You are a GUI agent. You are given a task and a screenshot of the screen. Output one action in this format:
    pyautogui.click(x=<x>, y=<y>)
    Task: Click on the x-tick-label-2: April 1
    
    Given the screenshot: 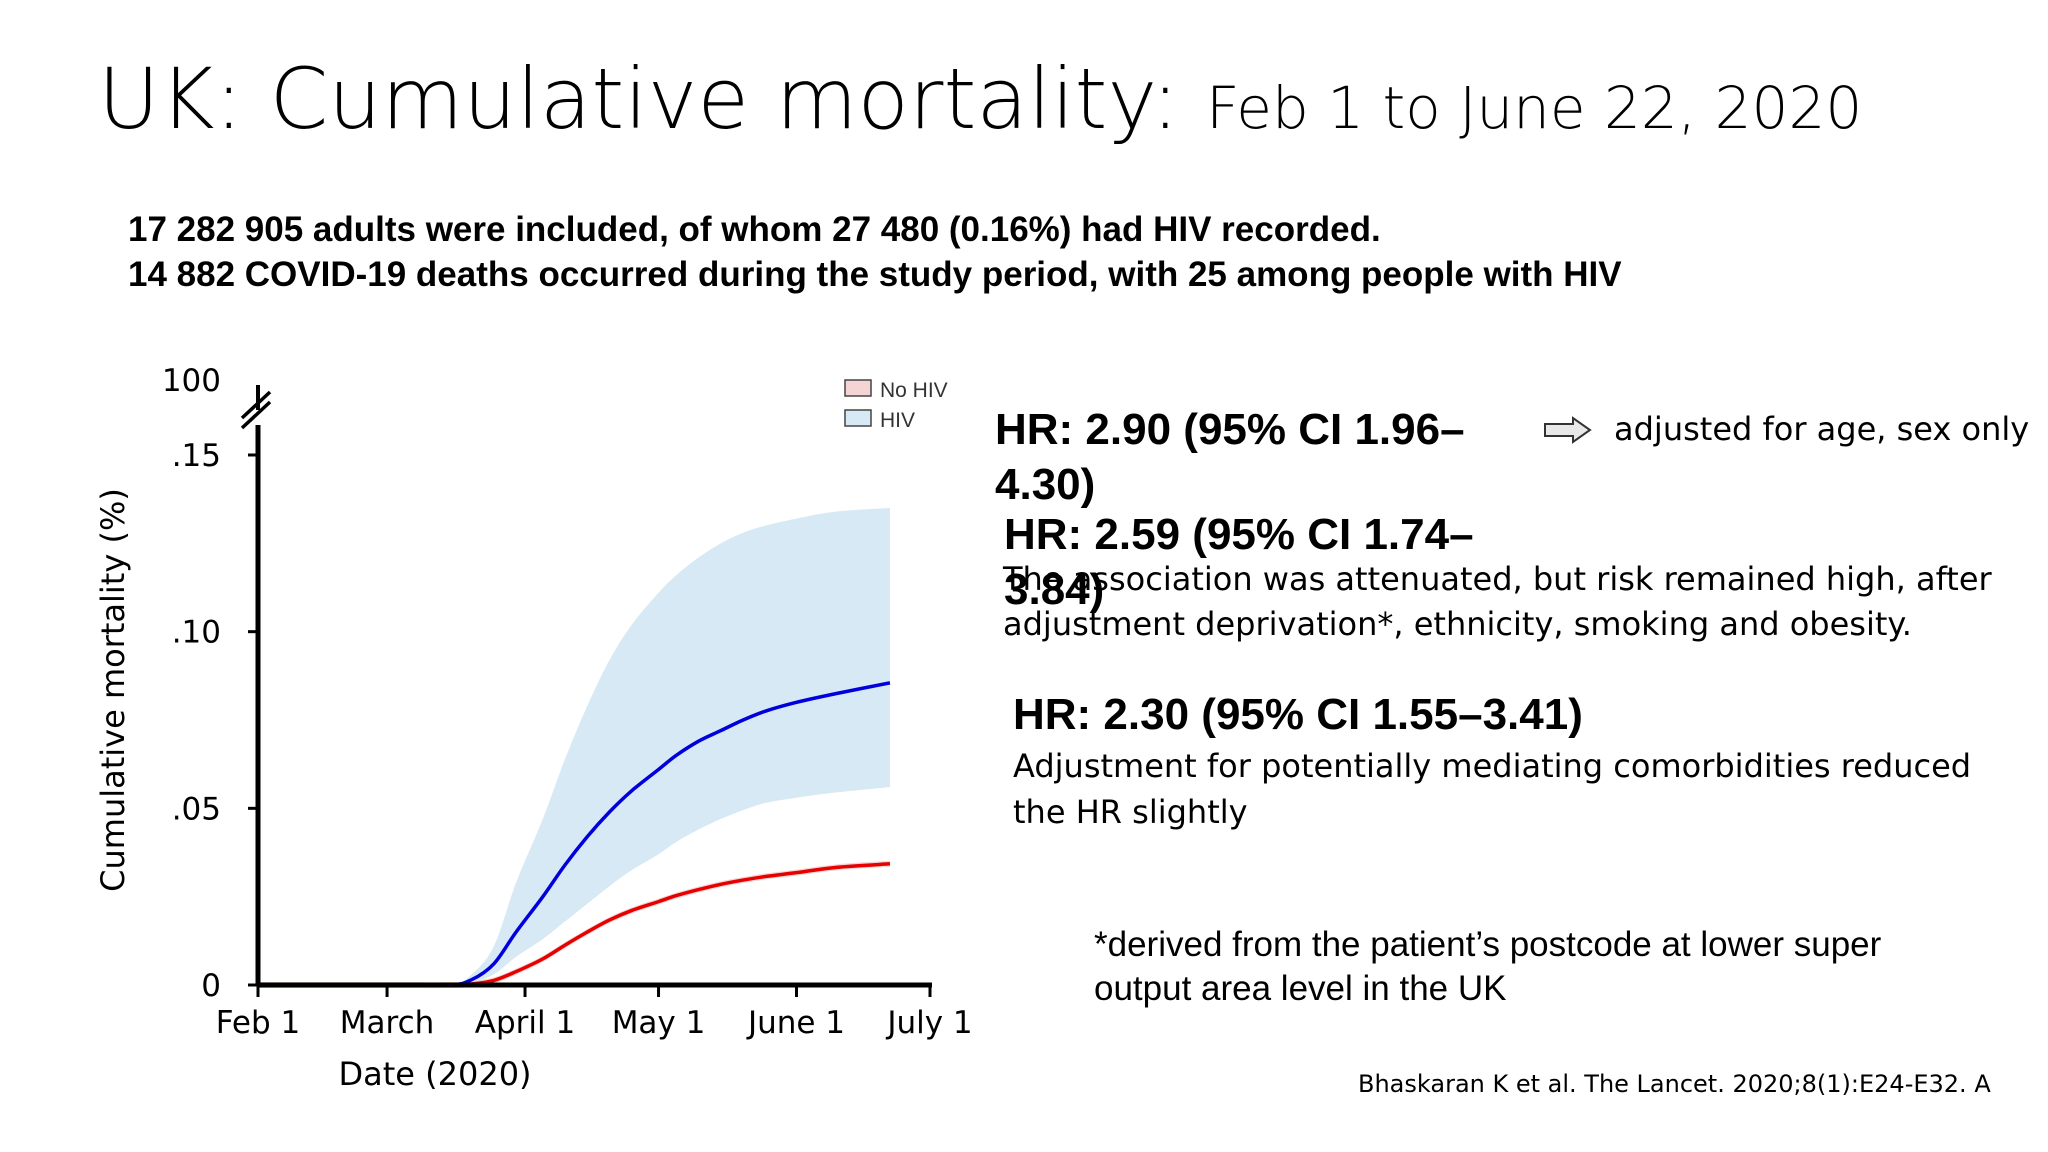 What is the action you would take?
    pyautogui.click(x=525, y=1023)
    